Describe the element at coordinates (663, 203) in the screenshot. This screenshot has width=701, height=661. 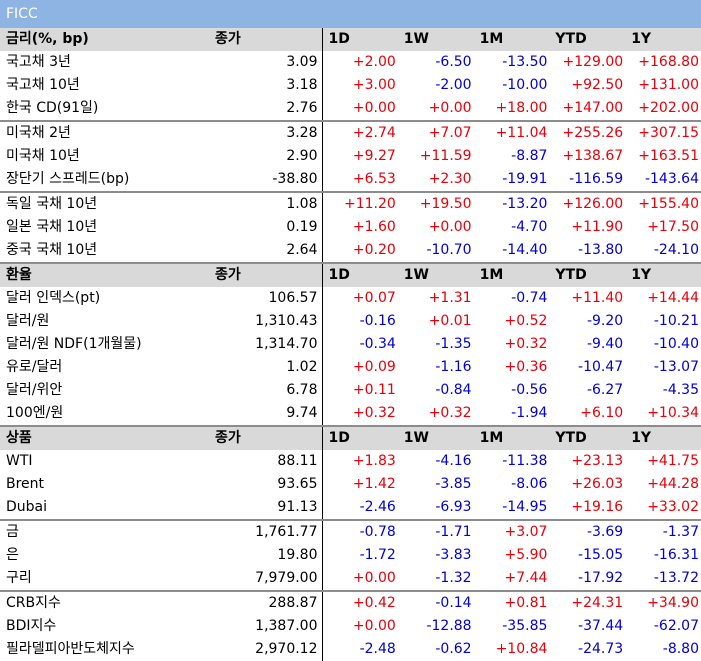
I see `change-value: +155.40` at that location.